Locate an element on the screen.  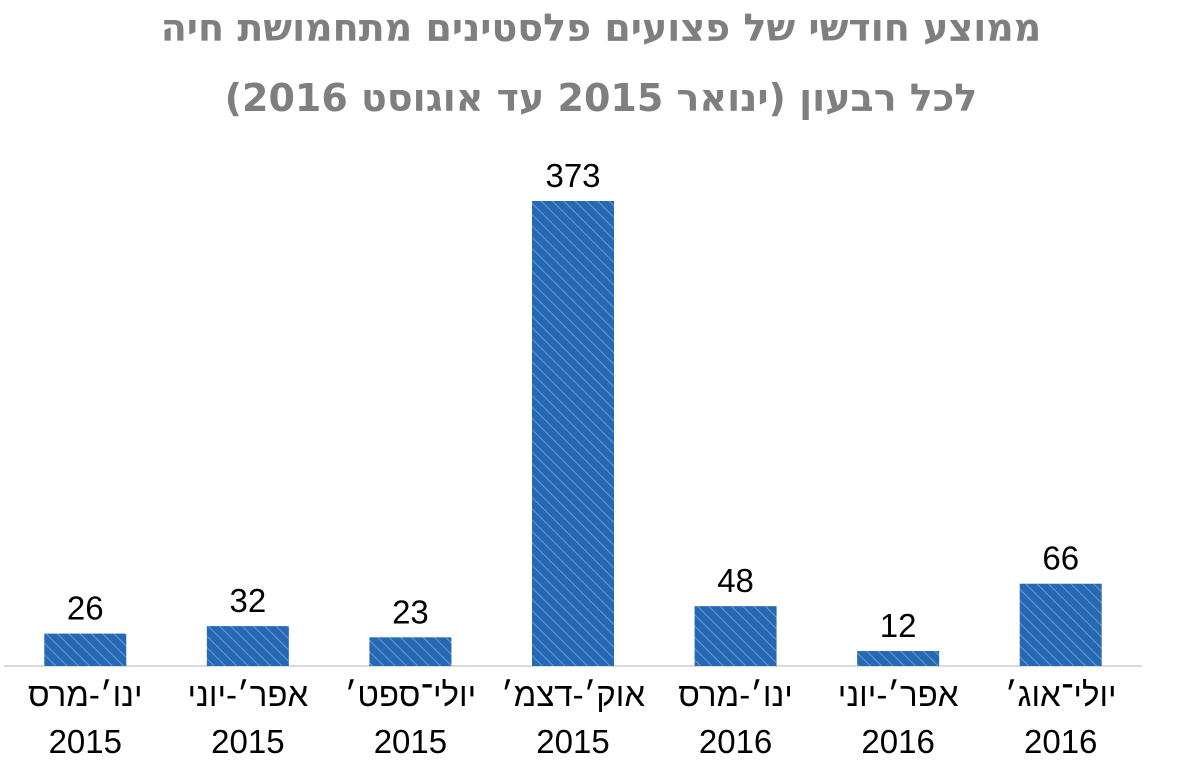
x-tick-label-period: יולי־אוג׳ is located at coordinates (1061, 694).